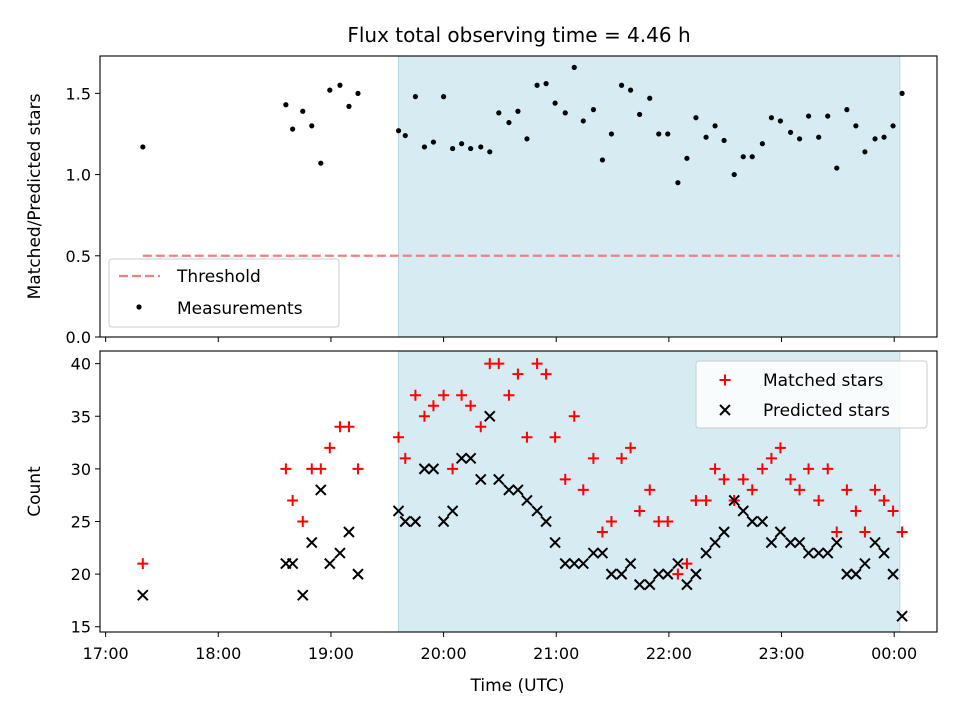  I want to click on y-tick-label: 40, so click(81, 364).